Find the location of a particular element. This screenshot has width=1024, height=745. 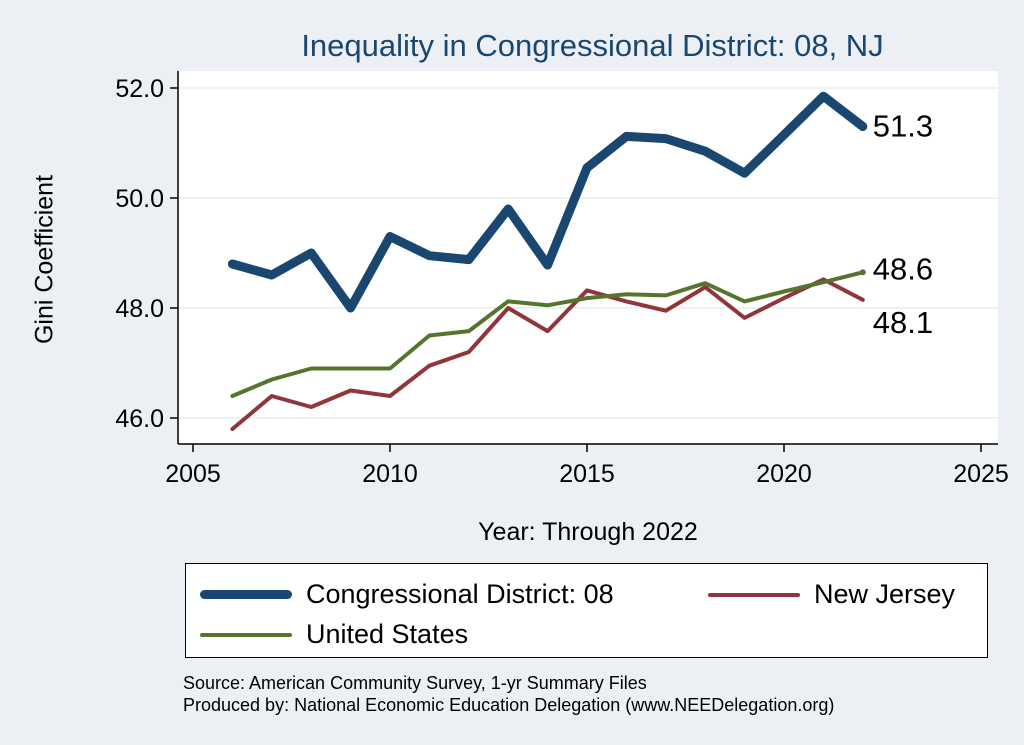

legend-item-united-states: United States is located at coordinates (334, 634).